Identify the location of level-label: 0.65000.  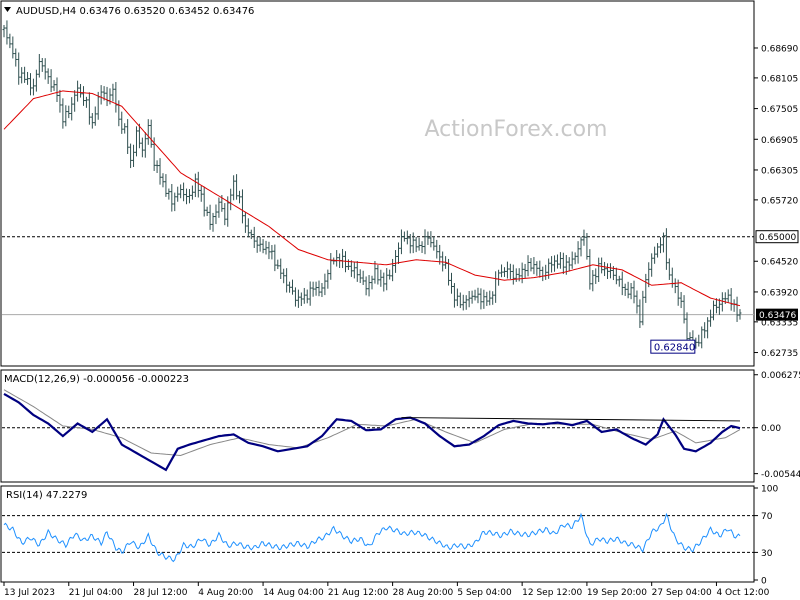
(777, 238).